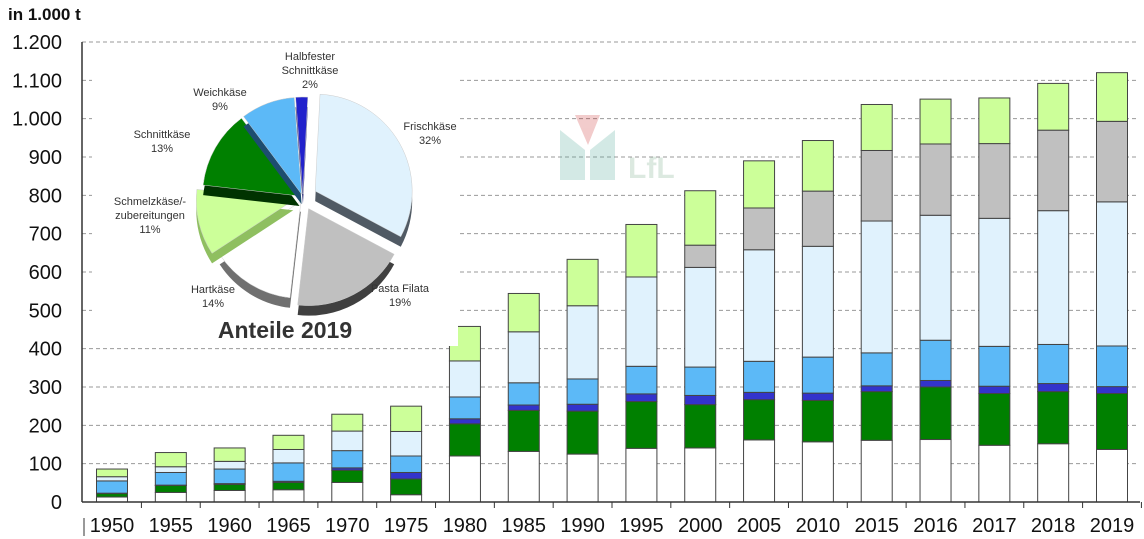 This screenshot has width=1144, height=539. What do you see at coordinates (220, 107) in the screenshot?
I see `pie-label: 9%` at bounding box center [220, 107].